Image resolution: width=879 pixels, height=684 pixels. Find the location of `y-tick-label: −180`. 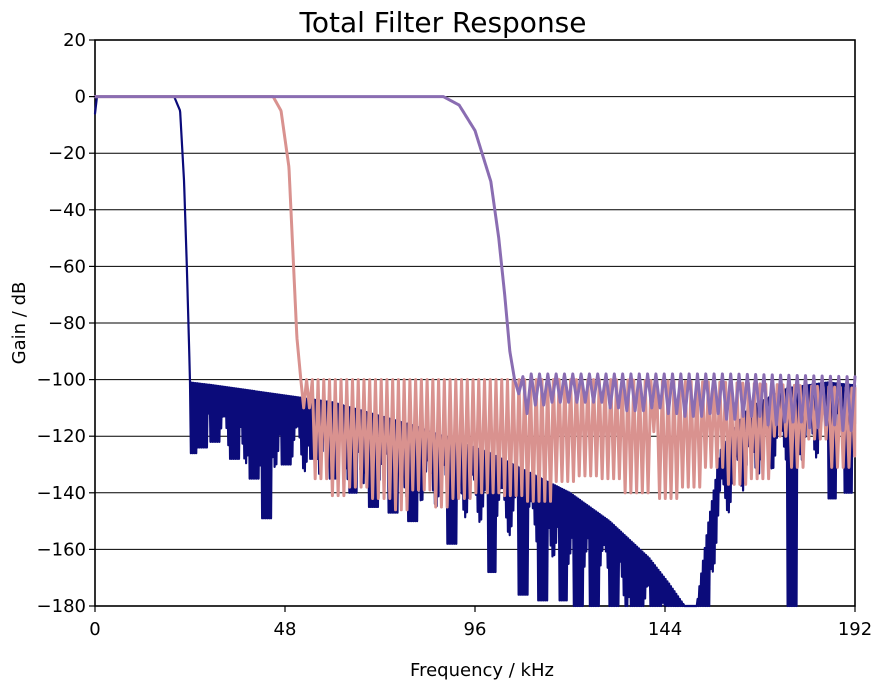

y-tick-label: −180 is located at coordinates (61, 606).